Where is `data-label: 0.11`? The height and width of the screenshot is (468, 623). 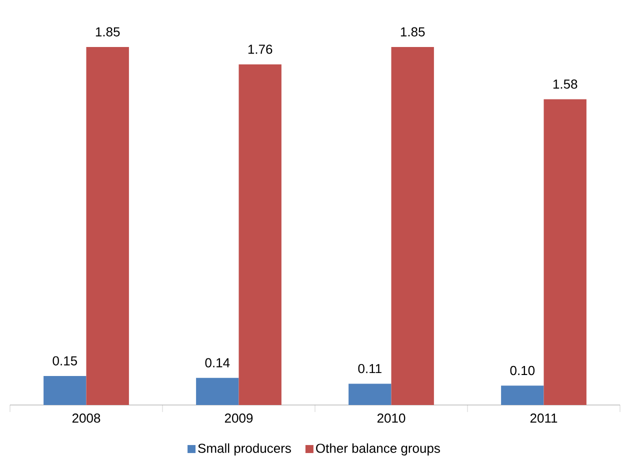 data-label: 0.11 is located at coordinates (370, 369).